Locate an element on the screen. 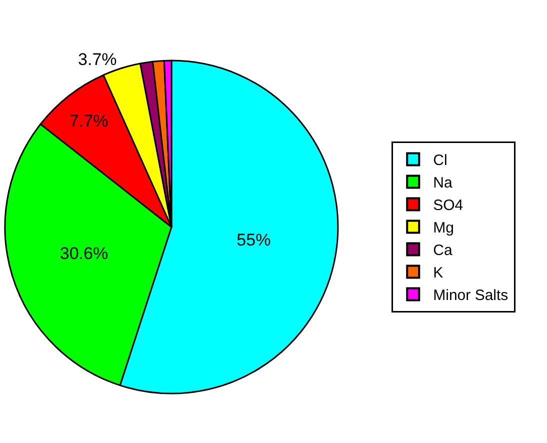 This screenshot has width=547, height=443. data-label: 30.6% is located at coordinates (84, 254).